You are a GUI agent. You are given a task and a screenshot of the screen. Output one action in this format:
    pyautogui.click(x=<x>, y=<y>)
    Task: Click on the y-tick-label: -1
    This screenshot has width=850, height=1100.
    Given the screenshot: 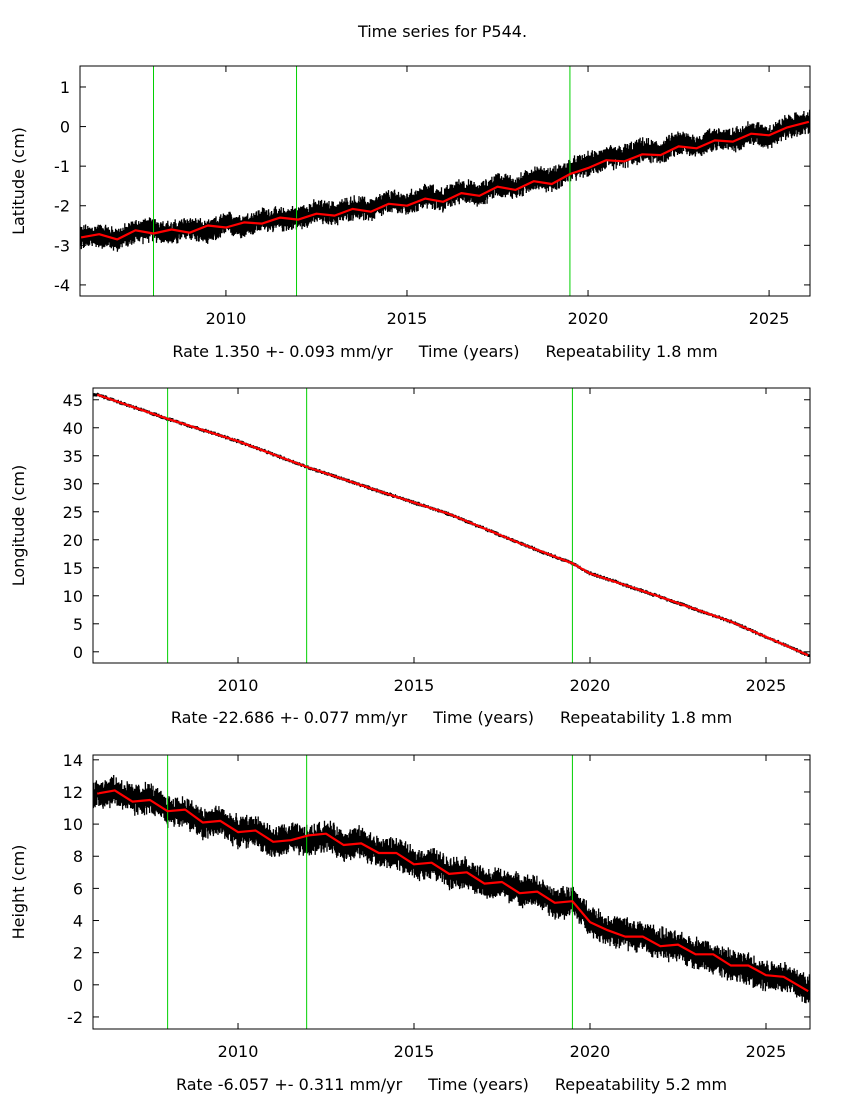 What is the action you would take?
    pyautogui.click(x=62, y=166)
    